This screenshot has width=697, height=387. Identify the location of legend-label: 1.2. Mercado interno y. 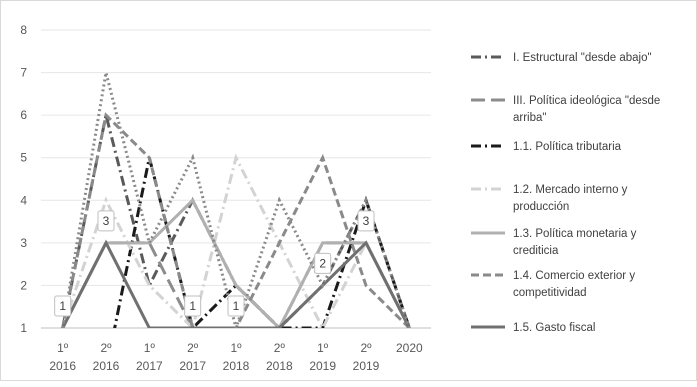
(570, 190).